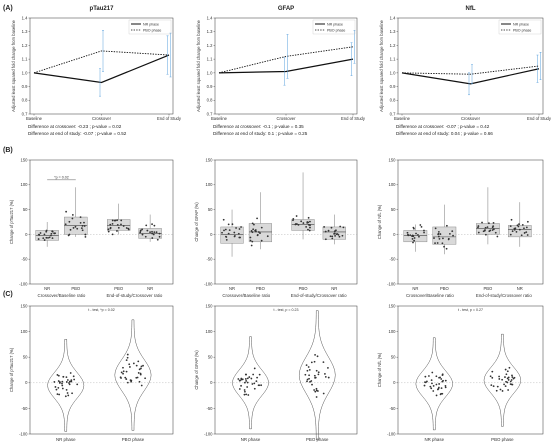 The height and width of the screenshot is (445, 560). I want to click on legend-label: PBO phase, so click(152, 30).